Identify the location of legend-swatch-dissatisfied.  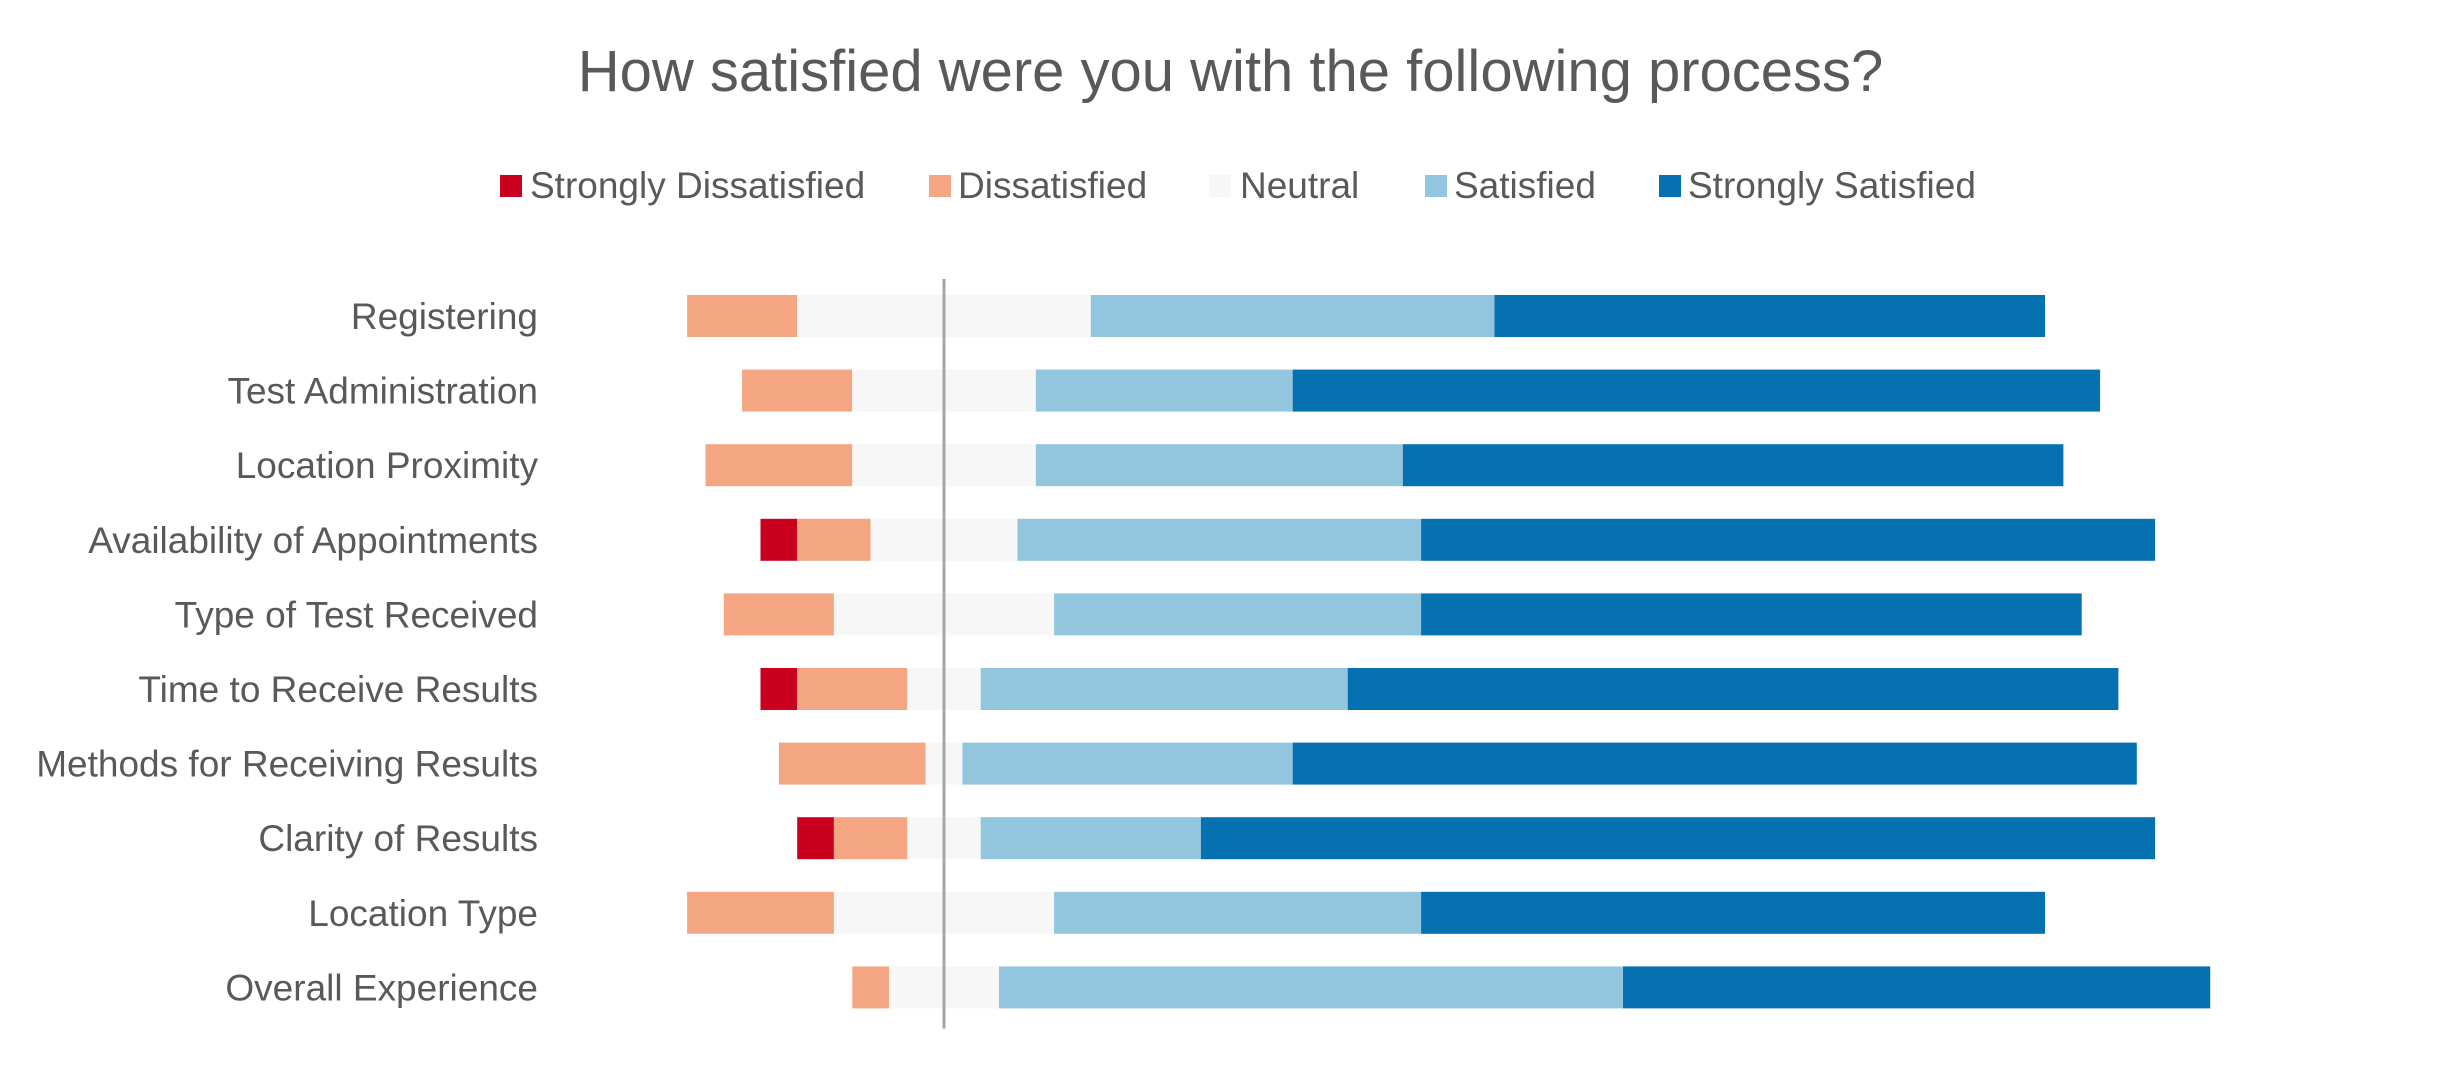
(940, 186).